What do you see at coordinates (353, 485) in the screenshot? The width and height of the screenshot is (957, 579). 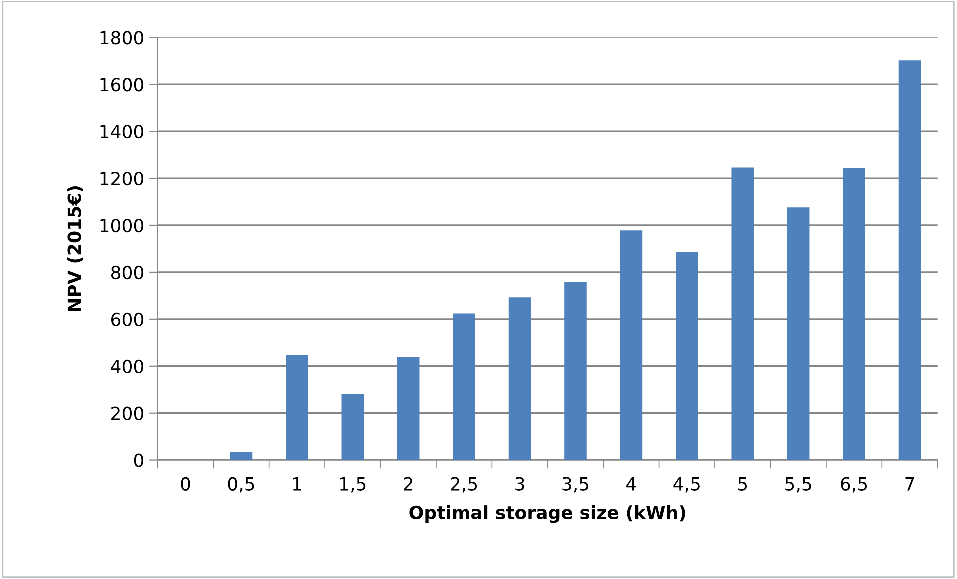 I see `x-tick-label: 1,5` at bounding box center [353, 485].